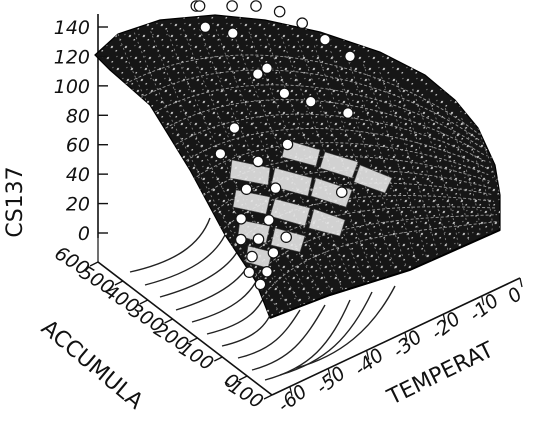  I want to click on z-tick-label: 80, so click(78, 116).